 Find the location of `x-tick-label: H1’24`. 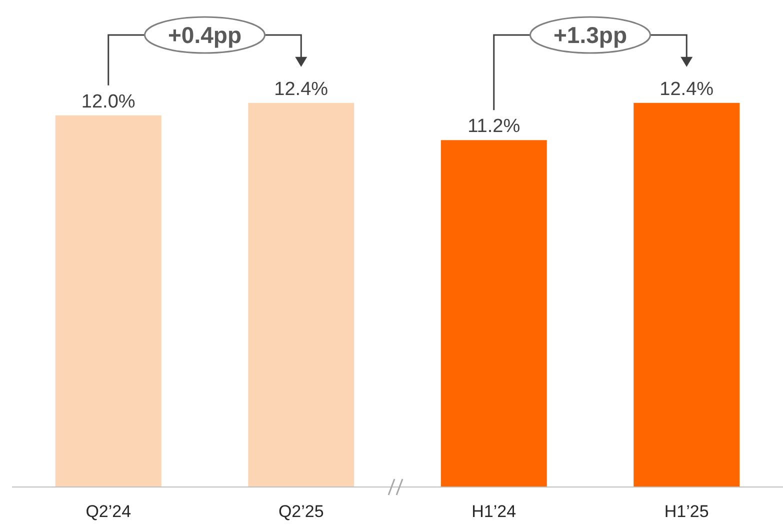

x-tick-label: H1’24 is located at coordinates (494, 512).